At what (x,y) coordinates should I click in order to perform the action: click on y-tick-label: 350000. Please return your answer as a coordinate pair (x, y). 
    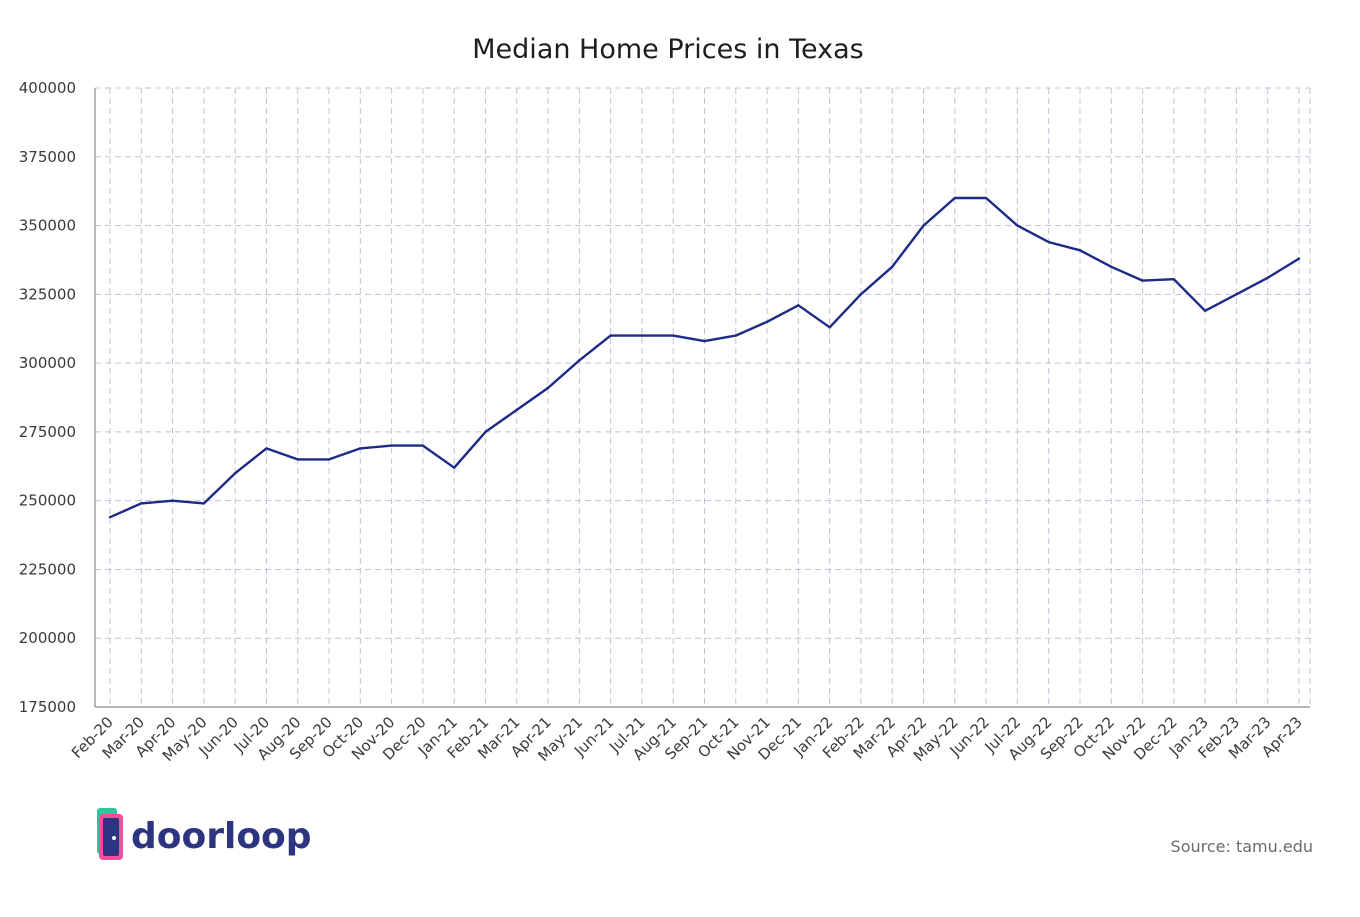
    Looking at the image, I should click on (47, 226).